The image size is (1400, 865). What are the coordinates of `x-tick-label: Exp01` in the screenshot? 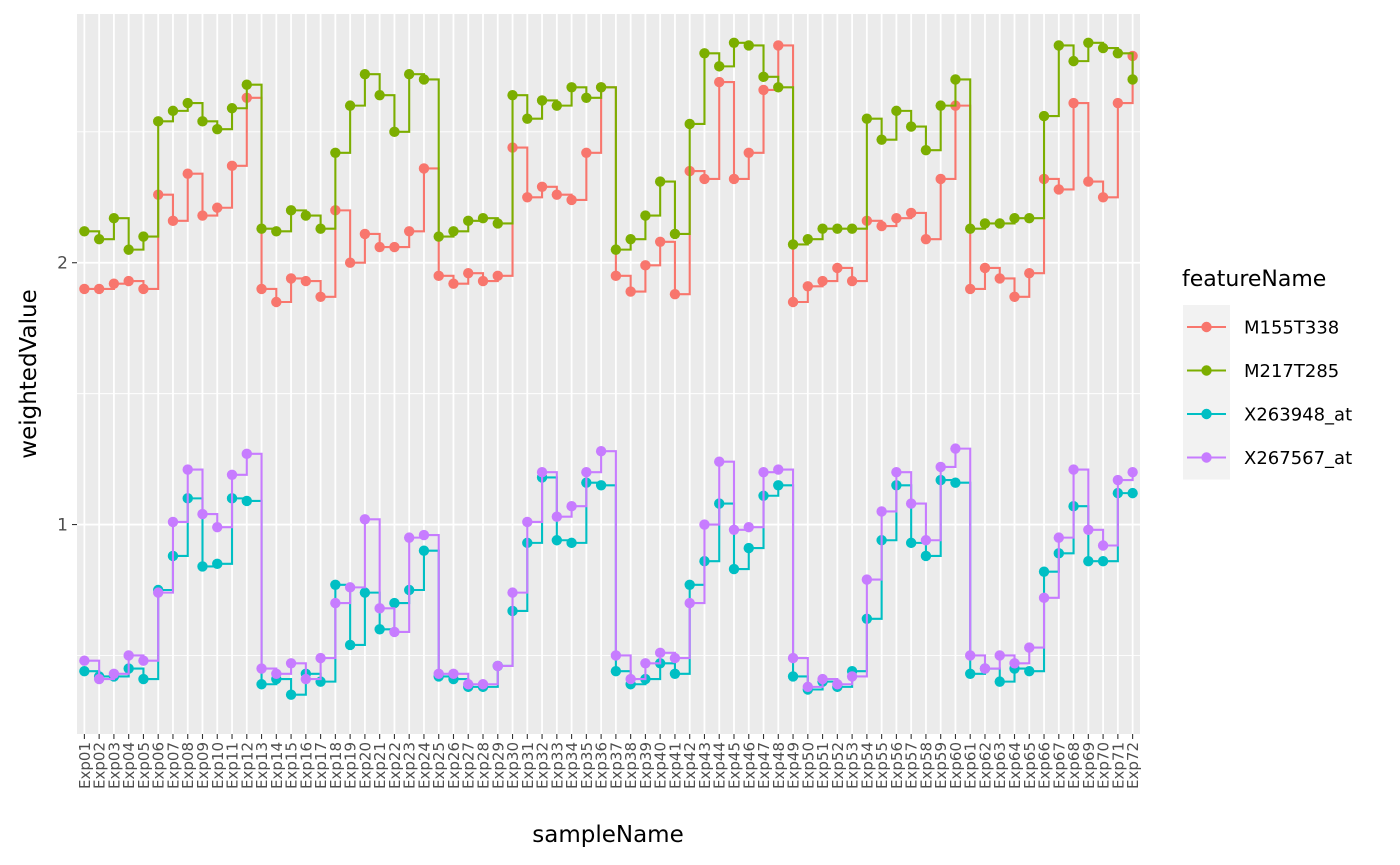 It's located at (85, 765).